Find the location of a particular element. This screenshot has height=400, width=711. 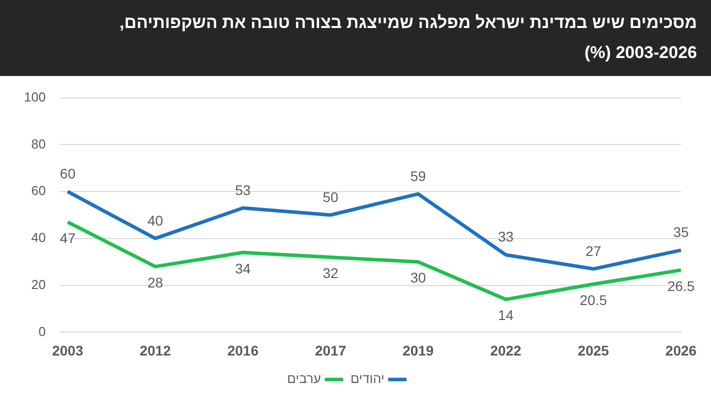

data-label: 50 is located at coordinates (330, 196).